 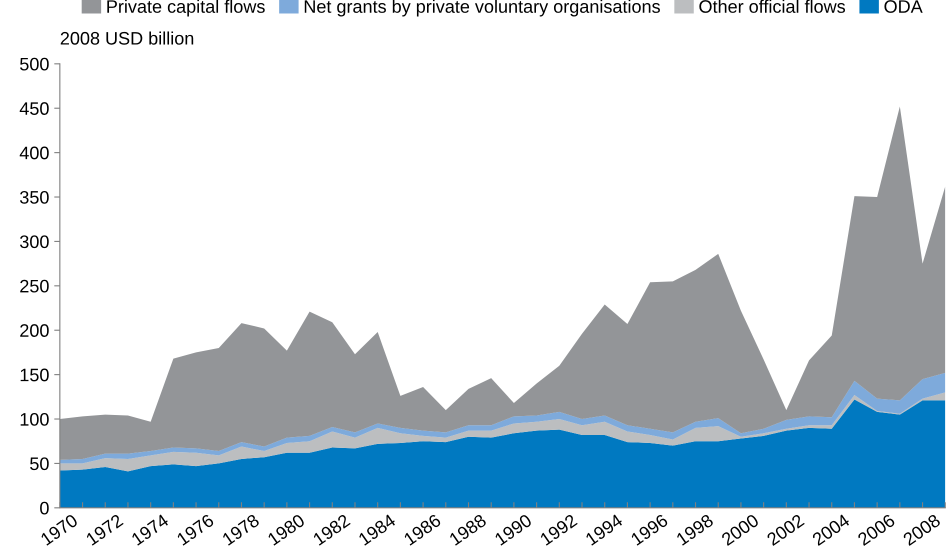 What do you see at coordinates (39, 463) in the screenshot?
I see `y-tick-label: 50` at bounding box center [39, 463].